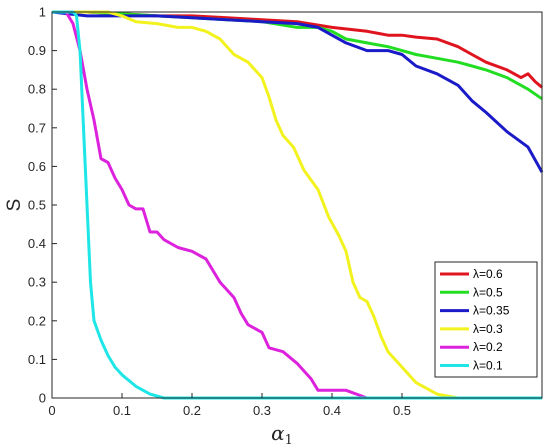 The image size is (550, 446). What do you see at coordinates (488, 347) in the screenshot?
I see `legend-label: λ=0.2` at bounding box center [488, 347].